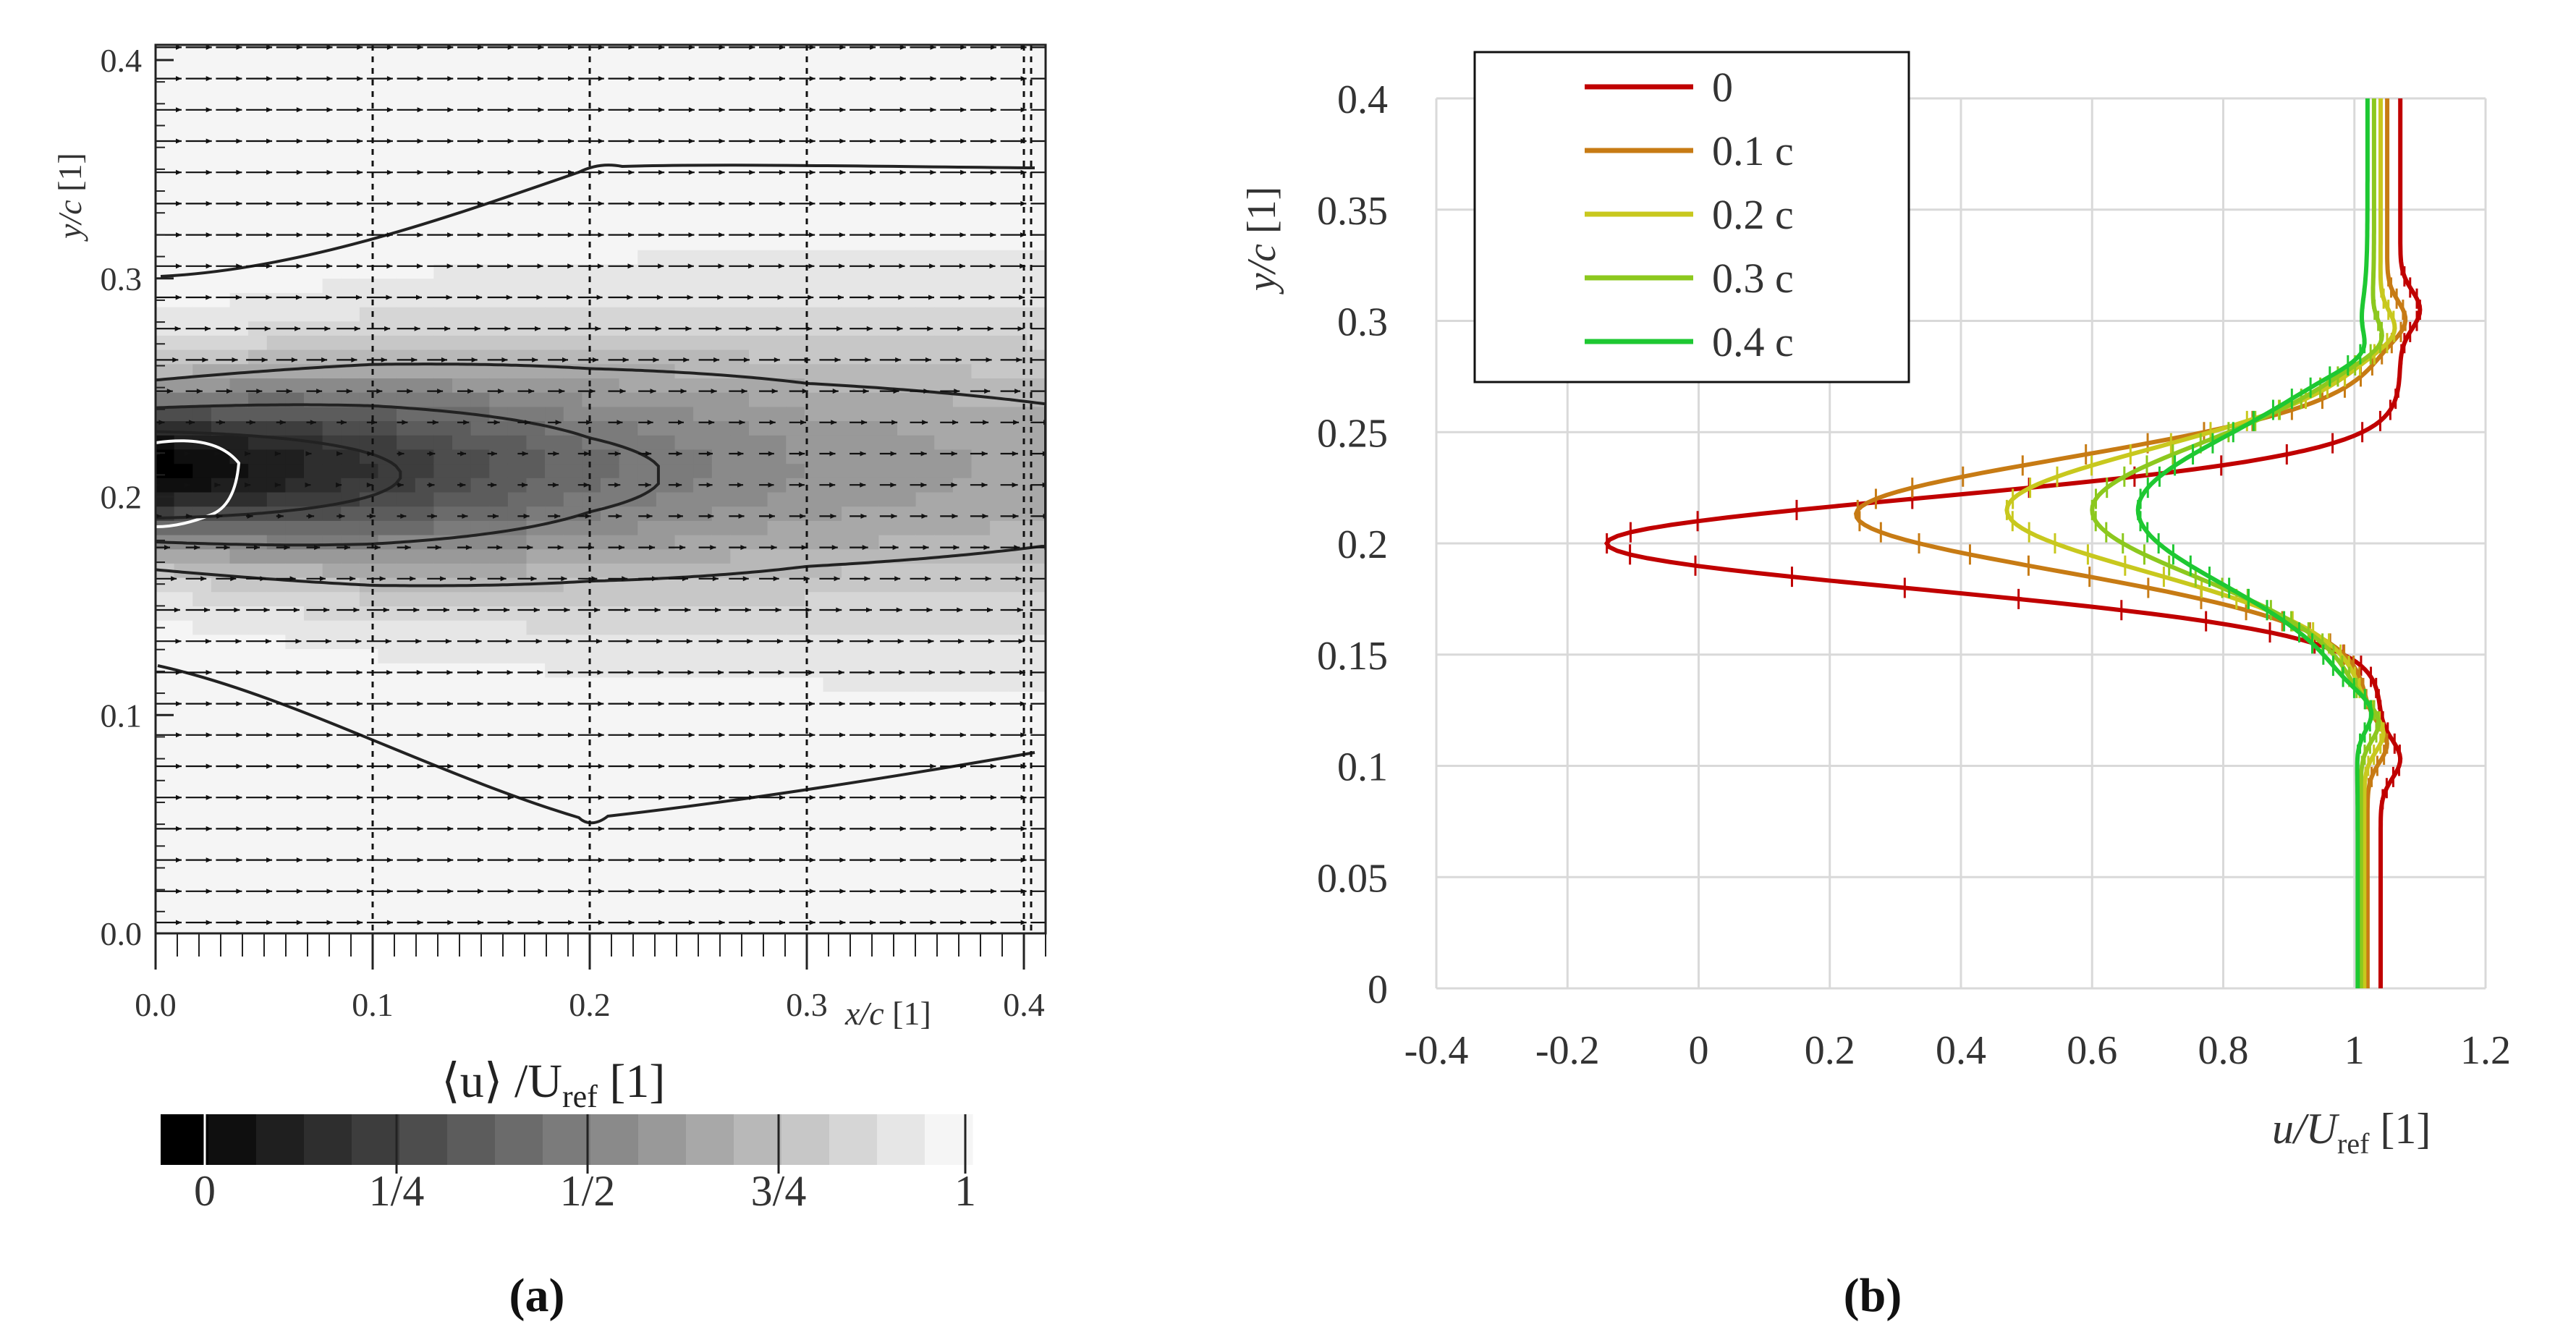 This screenshot has width=2576, height=1340. What do you see at coordinates (1699, 1050) in the screenshot?
I see `x-tick-label-b: 0` at bounding box center [1699, 1050].